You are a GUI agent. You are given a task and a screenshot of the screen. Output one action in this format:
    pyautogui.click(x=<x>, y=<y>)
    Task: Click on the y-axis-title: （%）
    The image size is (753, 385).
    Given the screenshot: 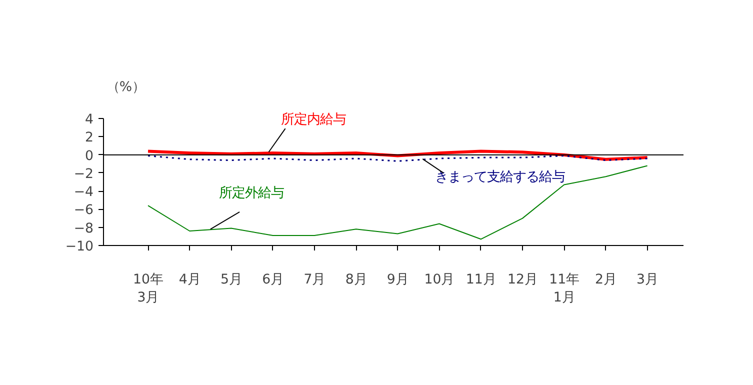 What is the action you would take?
    pyautogui.click(x=126, y=88)
    